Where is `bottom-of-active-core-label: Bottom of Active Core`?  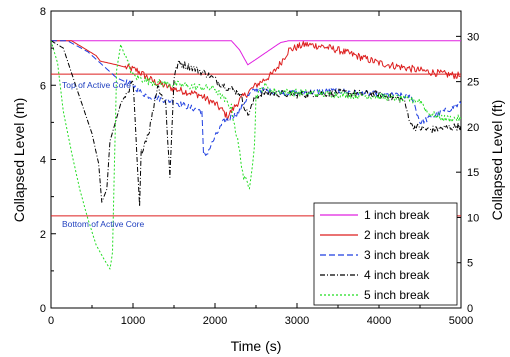
bottom-of-active-core-label: Bottom of Active Core is located at coordinates (103, 224).